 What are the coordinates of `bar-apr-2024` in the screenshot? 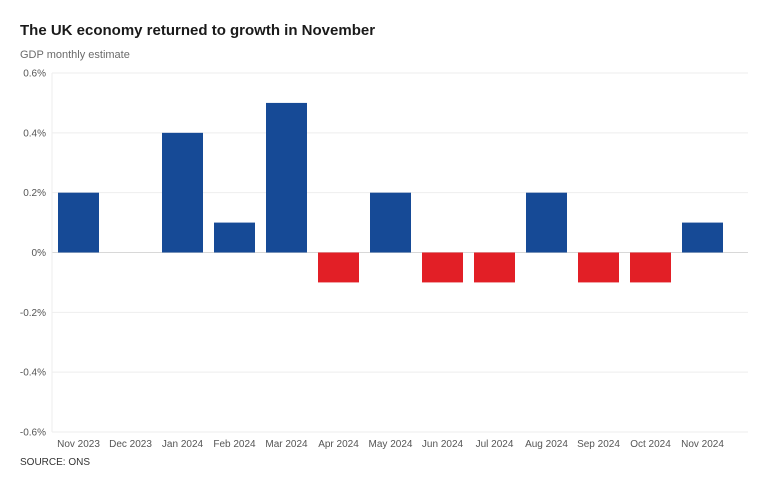 It's located at (338, 267).